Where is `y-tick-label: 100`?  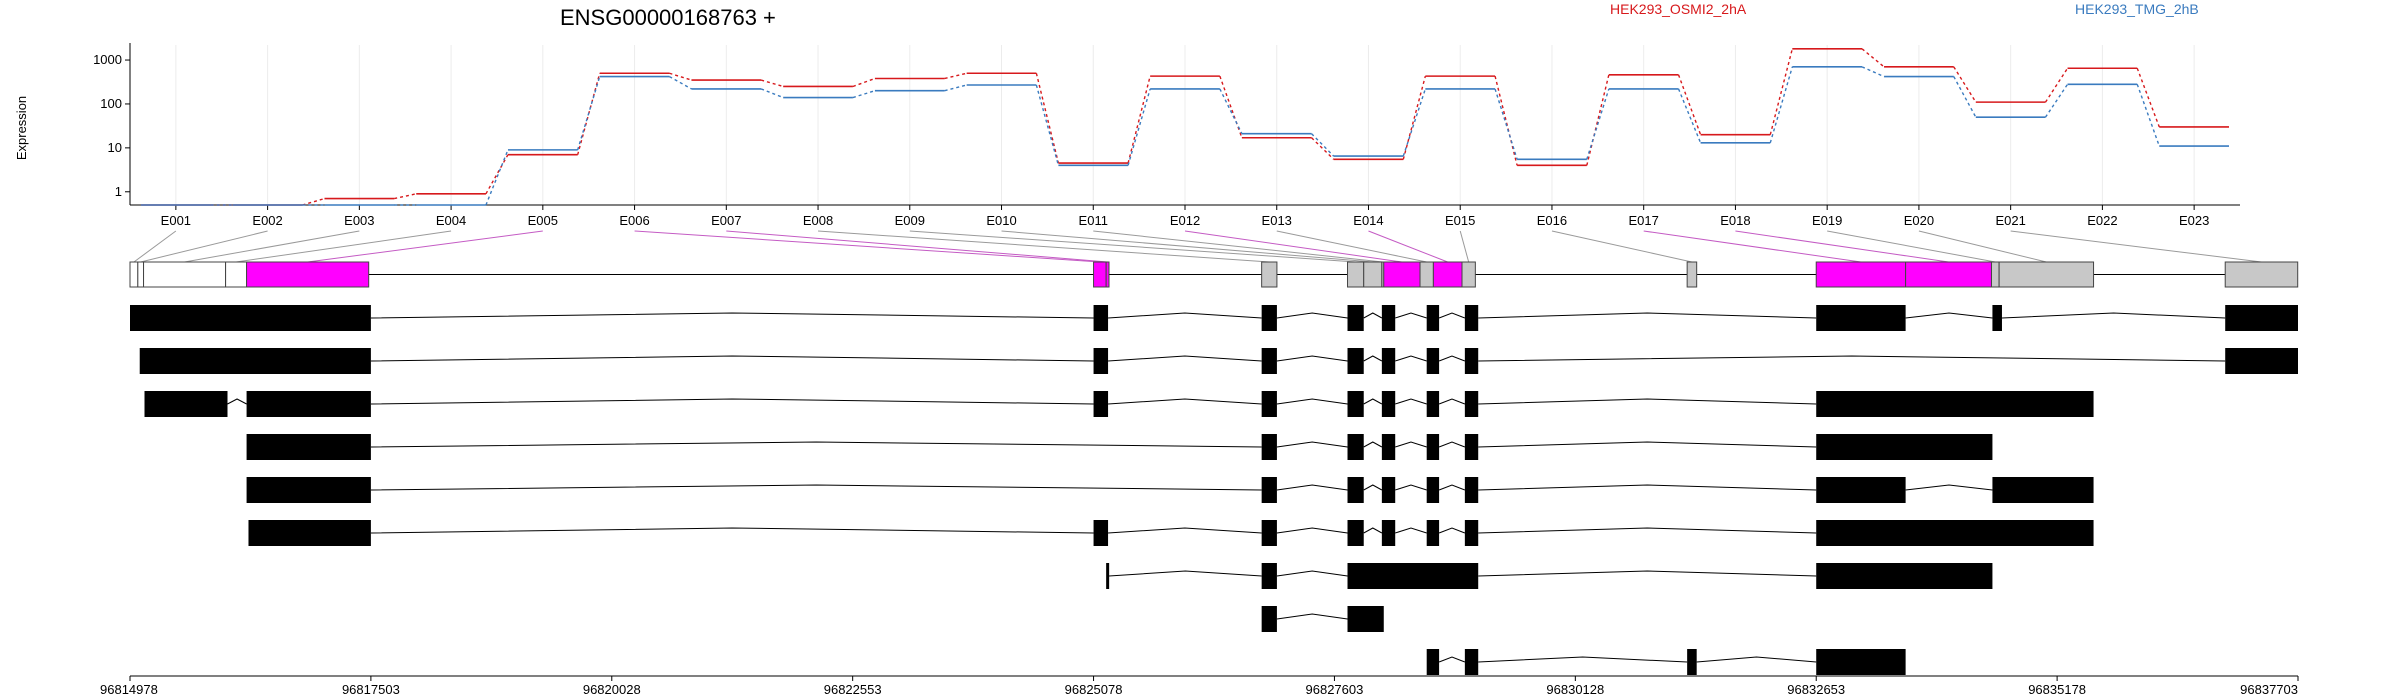 y-tick-label: 100 is located at coordinates (111, 103).